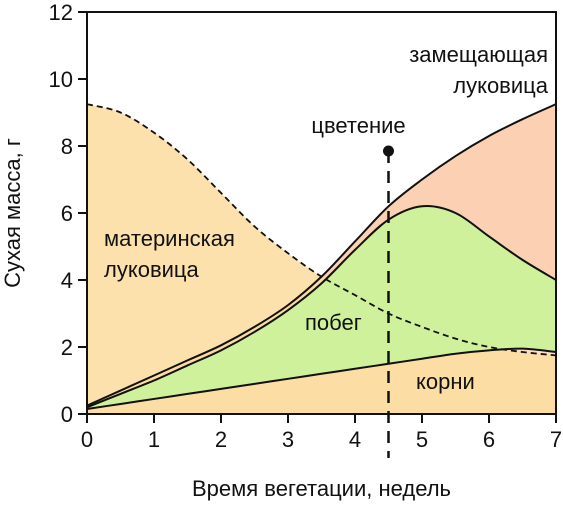 This screenshot has width=563, height=512. I want to click on y-tick-label: 8, so click(67, 146).